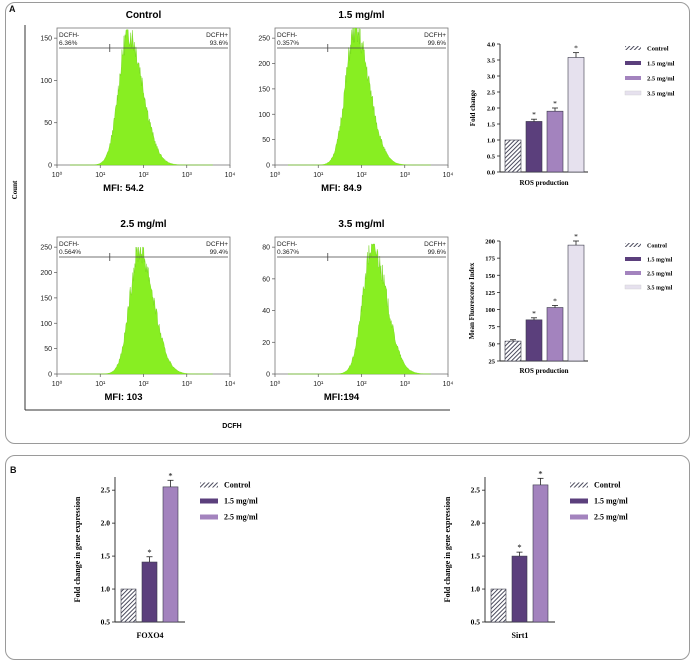 The width and height of the screenshot is (699, 663). What do you see at coordinates (15, 189) in the screenshot?
I see `flow-count-axis-label: Count` at bounding box center [15, 189].